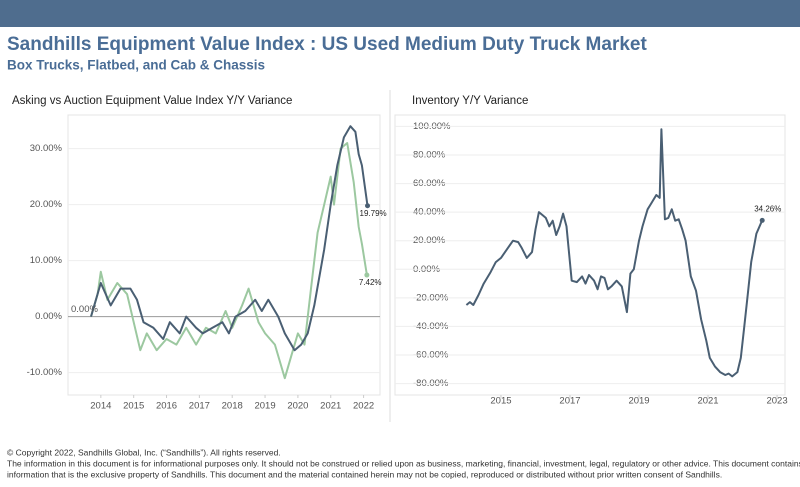 The width and height of the screenshot is (800, 487). What do you see at coordinates (46, 260) in the screenshot?
I see `y-tick-label: 10.00%` at bounding box center [46, 260].